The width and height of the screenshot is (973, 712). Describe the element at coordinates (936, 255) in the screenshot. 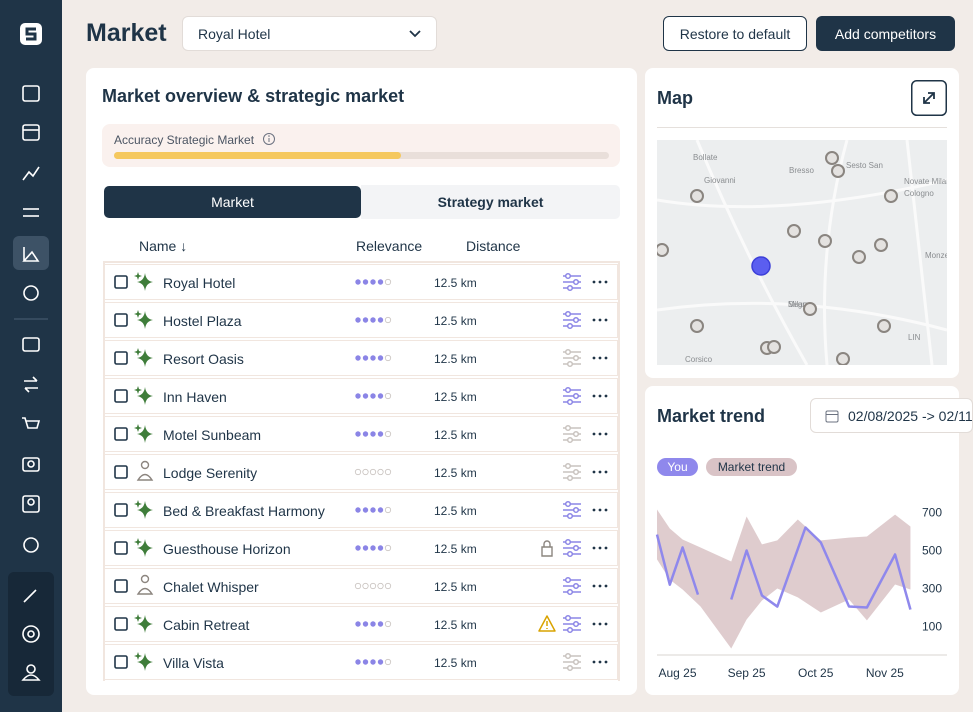

I see `map-place: Monzese` at that location.